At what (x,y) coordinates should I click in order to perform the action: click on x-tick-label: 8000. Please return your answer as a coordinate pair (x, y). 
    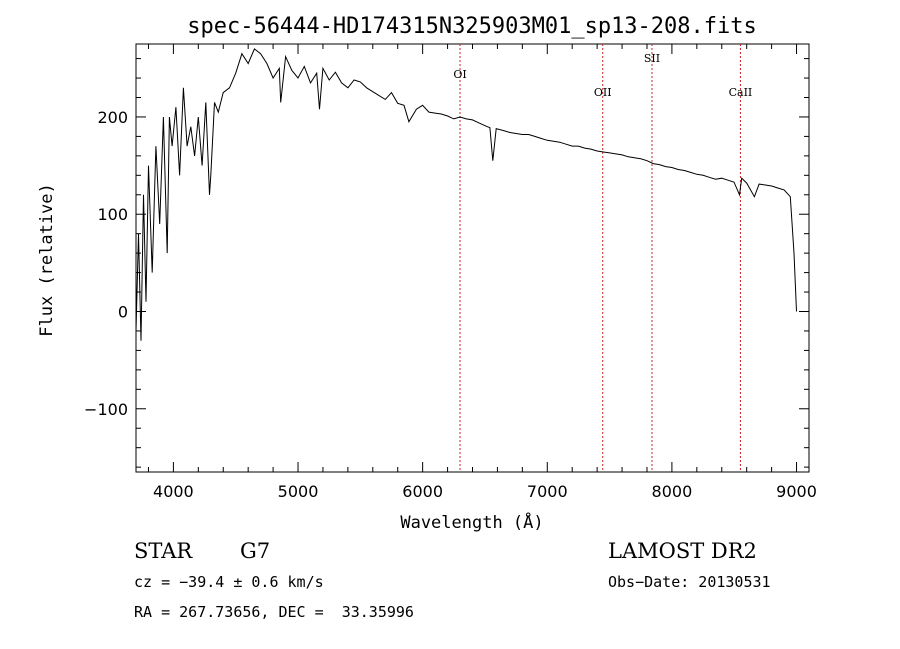
    Looking at the image, I should click on (672, 491).